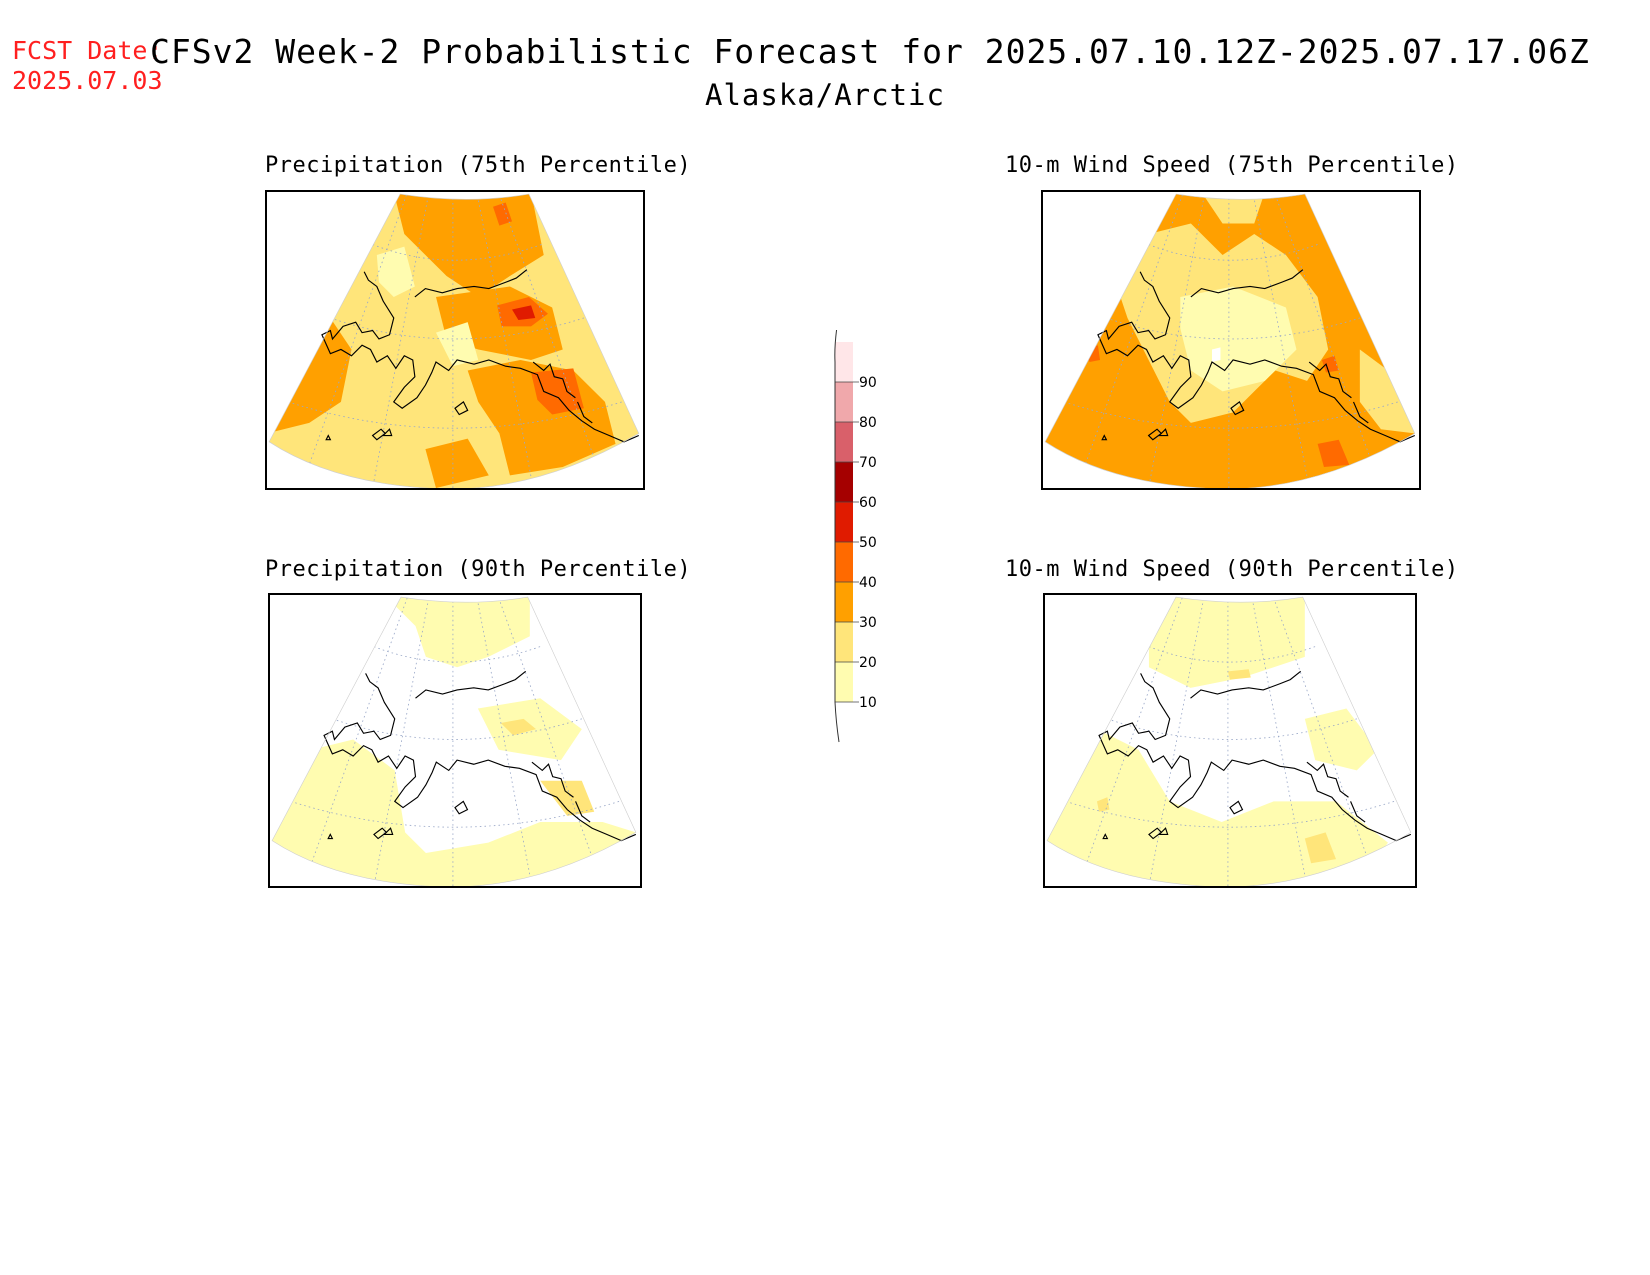 The width and height of the screenshot is (1650, 1275). Describe the element at coordinates (868, 503) in the screenshot. I see `colorbar-label-60: 60` at that location.